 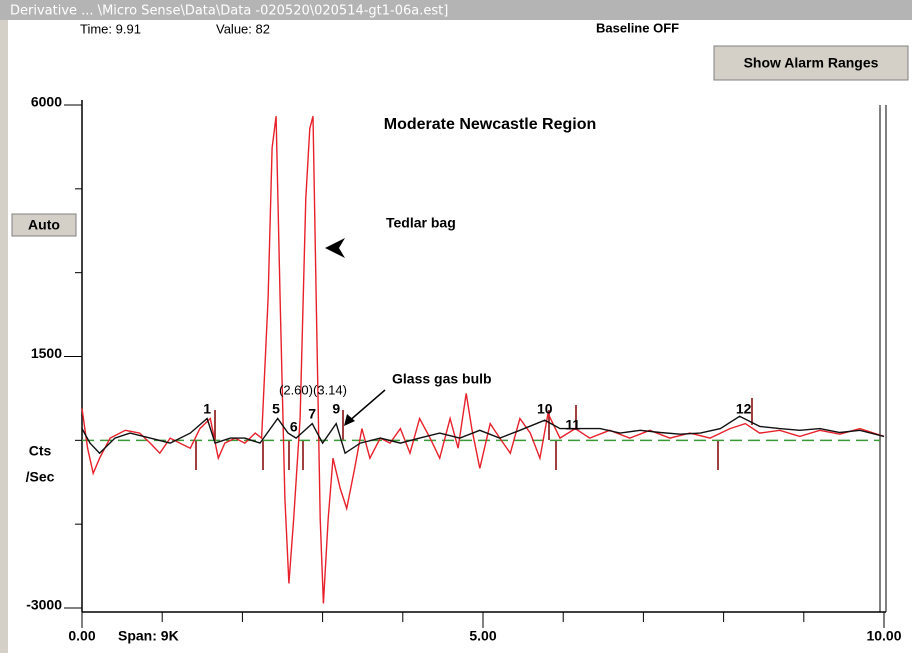 I want to click on peak-label: 10, so click(x=545, y=409).